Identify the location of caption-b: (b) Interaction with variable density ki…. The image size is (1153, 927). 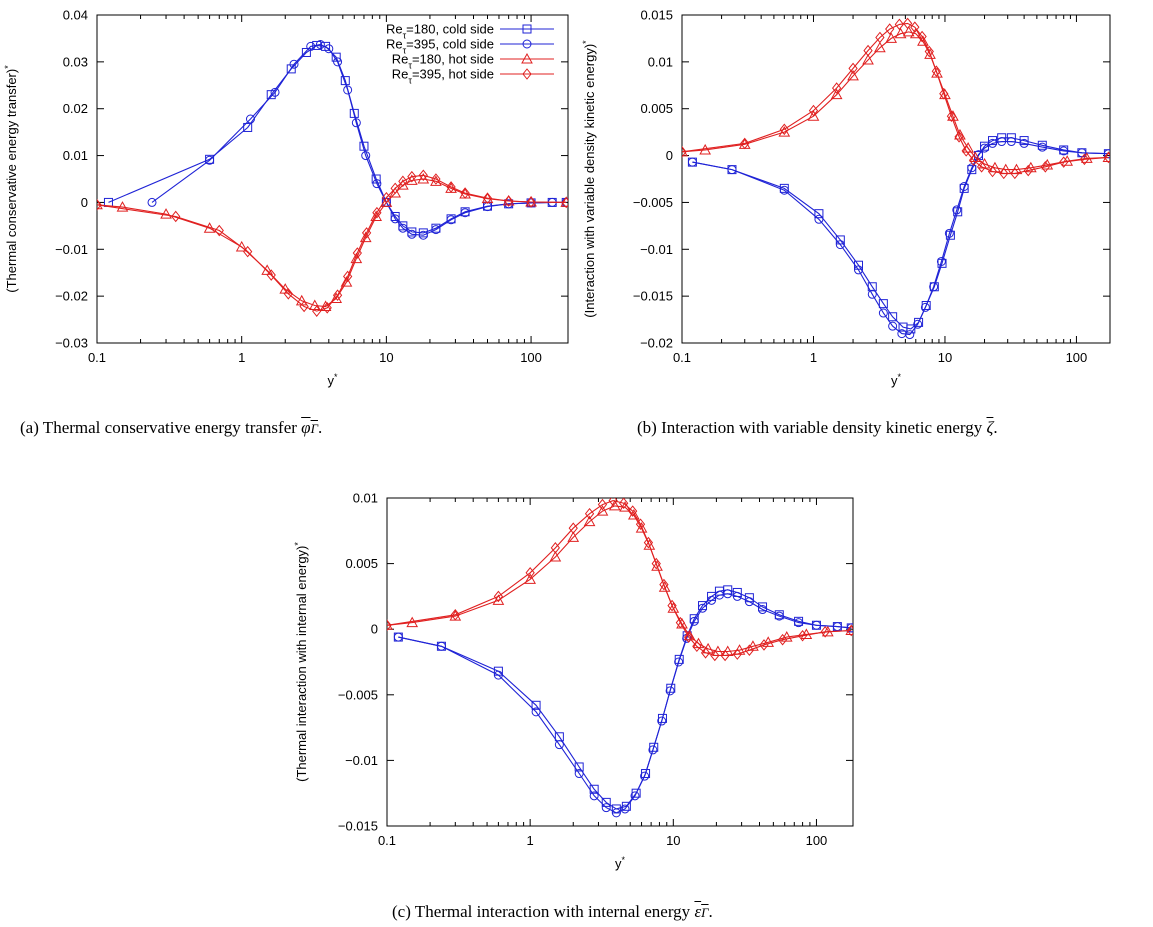
(817, 427).